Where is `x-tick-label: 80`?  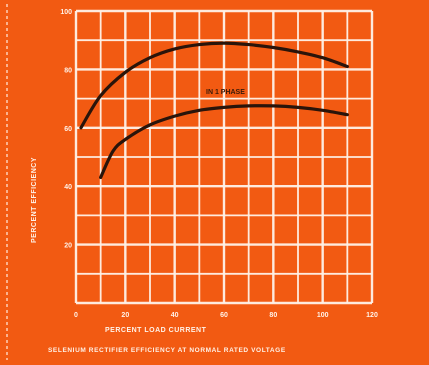 x-tick-label: 80 is located at coordinates (273, 315).